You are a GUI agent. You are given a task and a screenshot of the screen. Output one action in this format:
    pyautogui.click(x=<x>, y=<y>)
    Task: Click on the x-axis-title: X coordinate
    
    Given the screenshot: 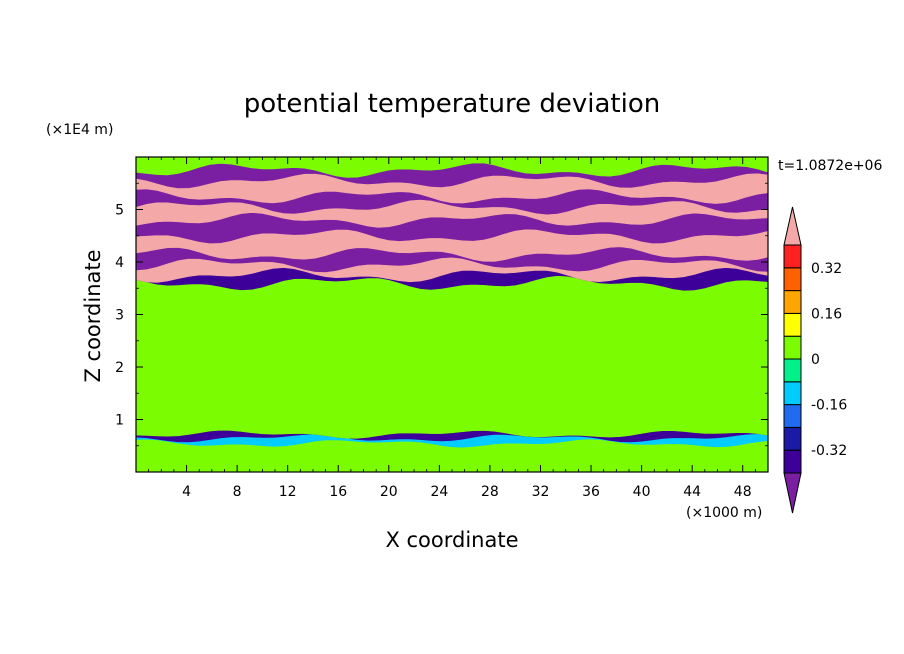 What is the action you would take?
    pyautogui.click(x=451, y=540)
    